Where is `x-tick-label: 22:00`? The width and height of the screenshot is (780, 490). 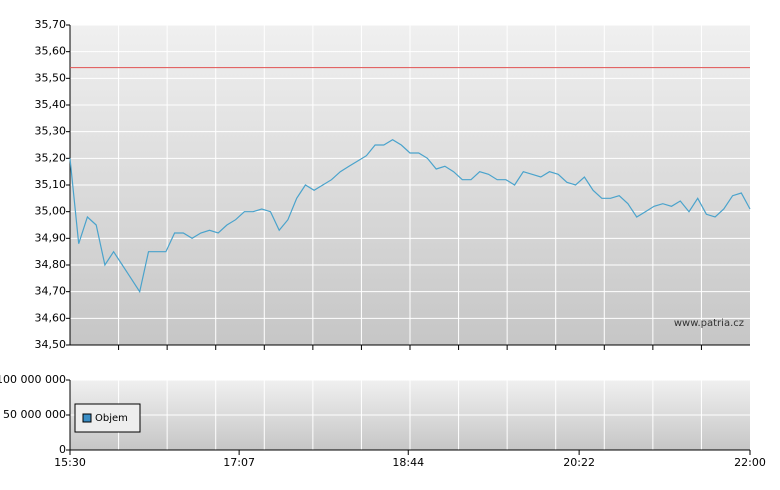
x-tick-label: 22:00 is located at coordinates (750, 462).